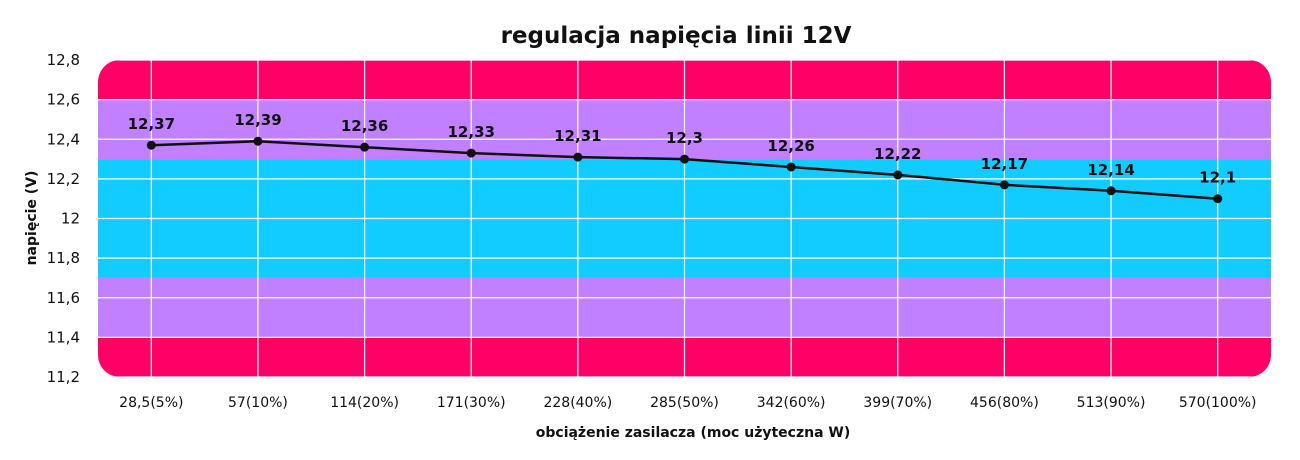 The width and height of the screenshot is (1300, 460). Describe the element at coordinates (63, 298) in the screenshot. I see `y-tick-label: 11,6` at that location.